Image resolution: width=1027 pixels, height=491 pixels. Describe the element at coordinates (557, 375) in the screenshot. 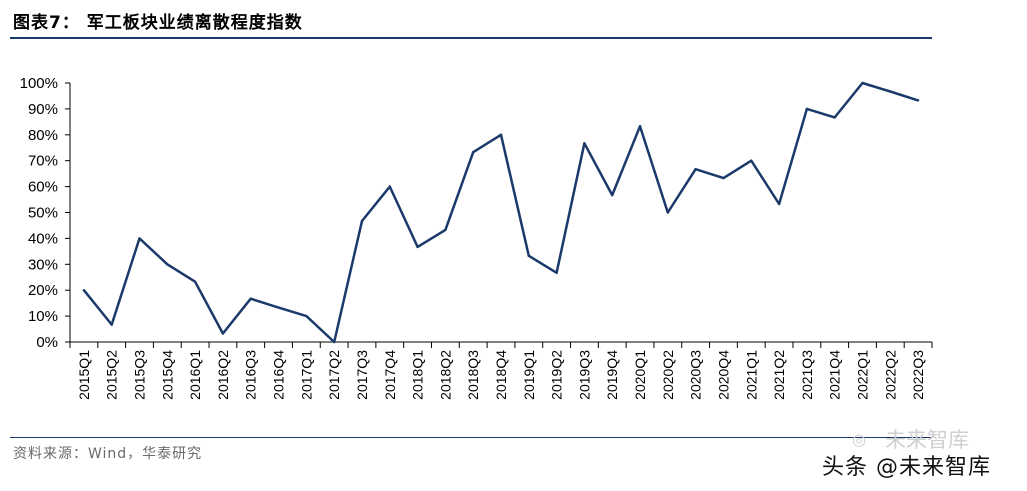

I see `x-tick-label: 2019Q2` at that location.